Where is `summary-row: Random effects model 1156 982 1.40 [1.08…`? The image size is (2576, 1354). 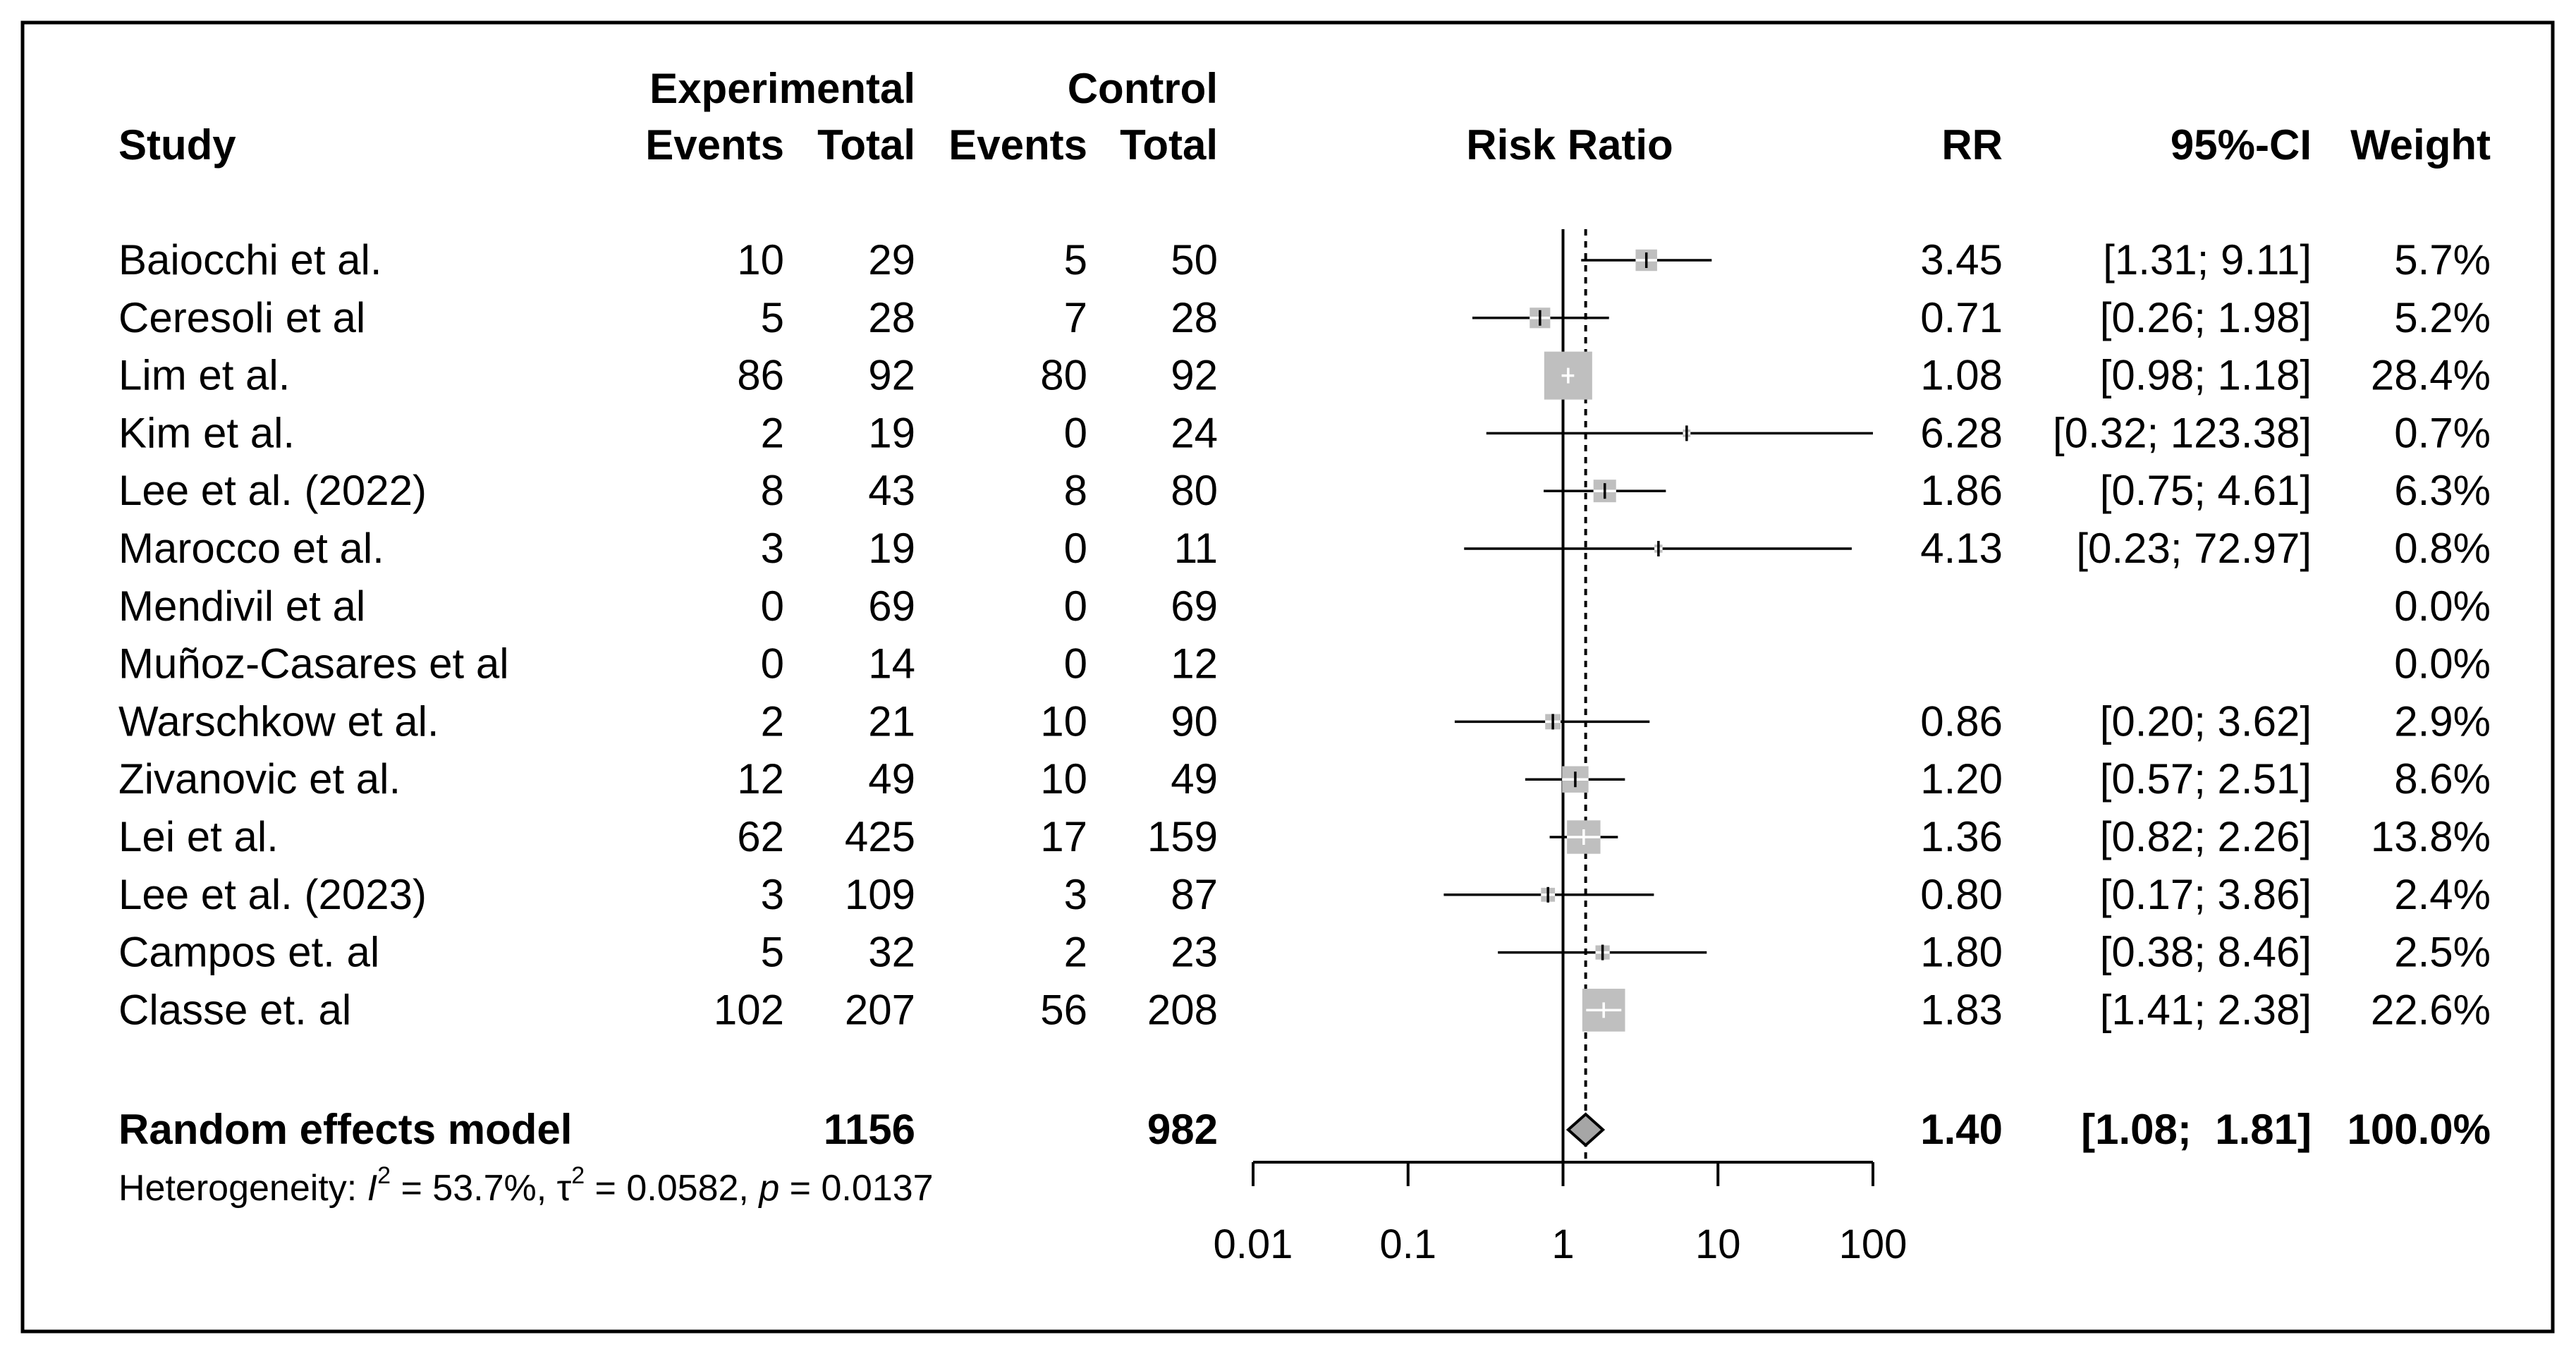 summary-row: Random effects model 1156 982 1.40 [1.08… is located at coordinates (1305, 1129).